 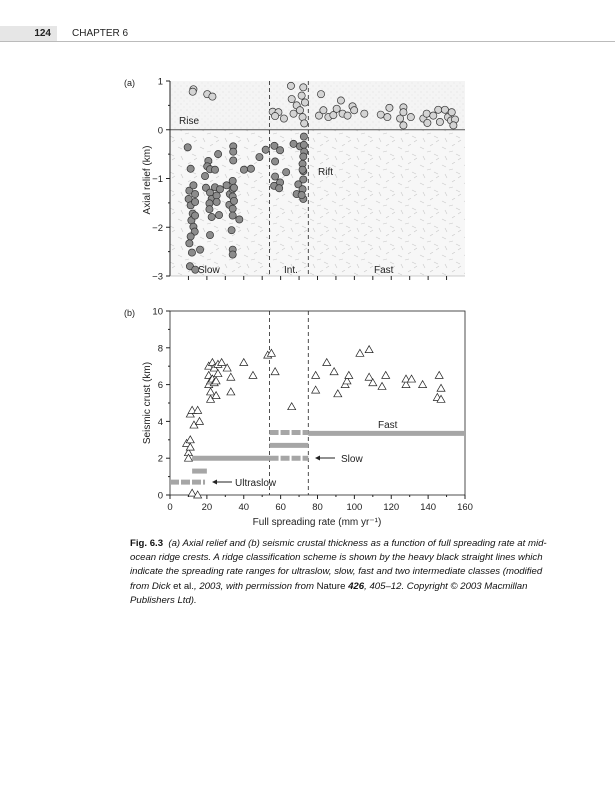 I want to click on label-int: Int., so click(x=291, y=270).